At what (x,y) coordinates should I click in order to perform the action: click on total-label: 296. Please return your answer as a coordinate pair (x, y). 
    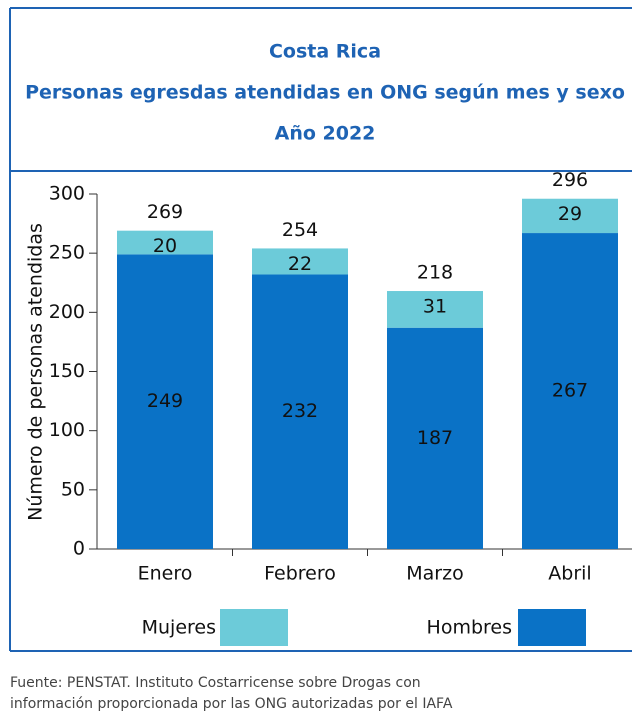
    Looking at the image, I should click on (570, 180).